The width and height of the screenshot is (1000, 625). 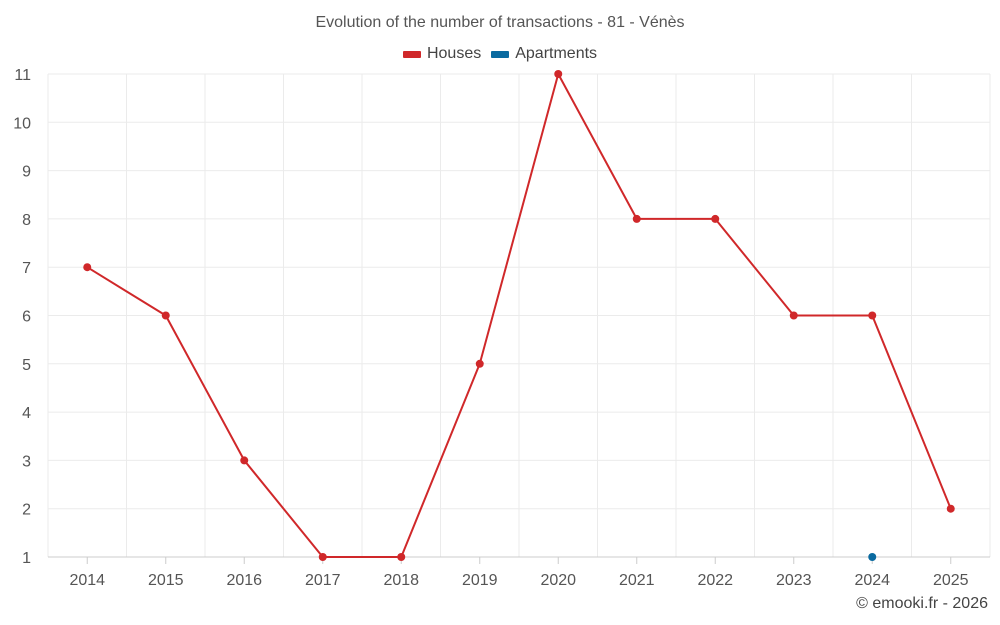 I want to click on x-tick-label: 2016, so click(x=244, y=580).